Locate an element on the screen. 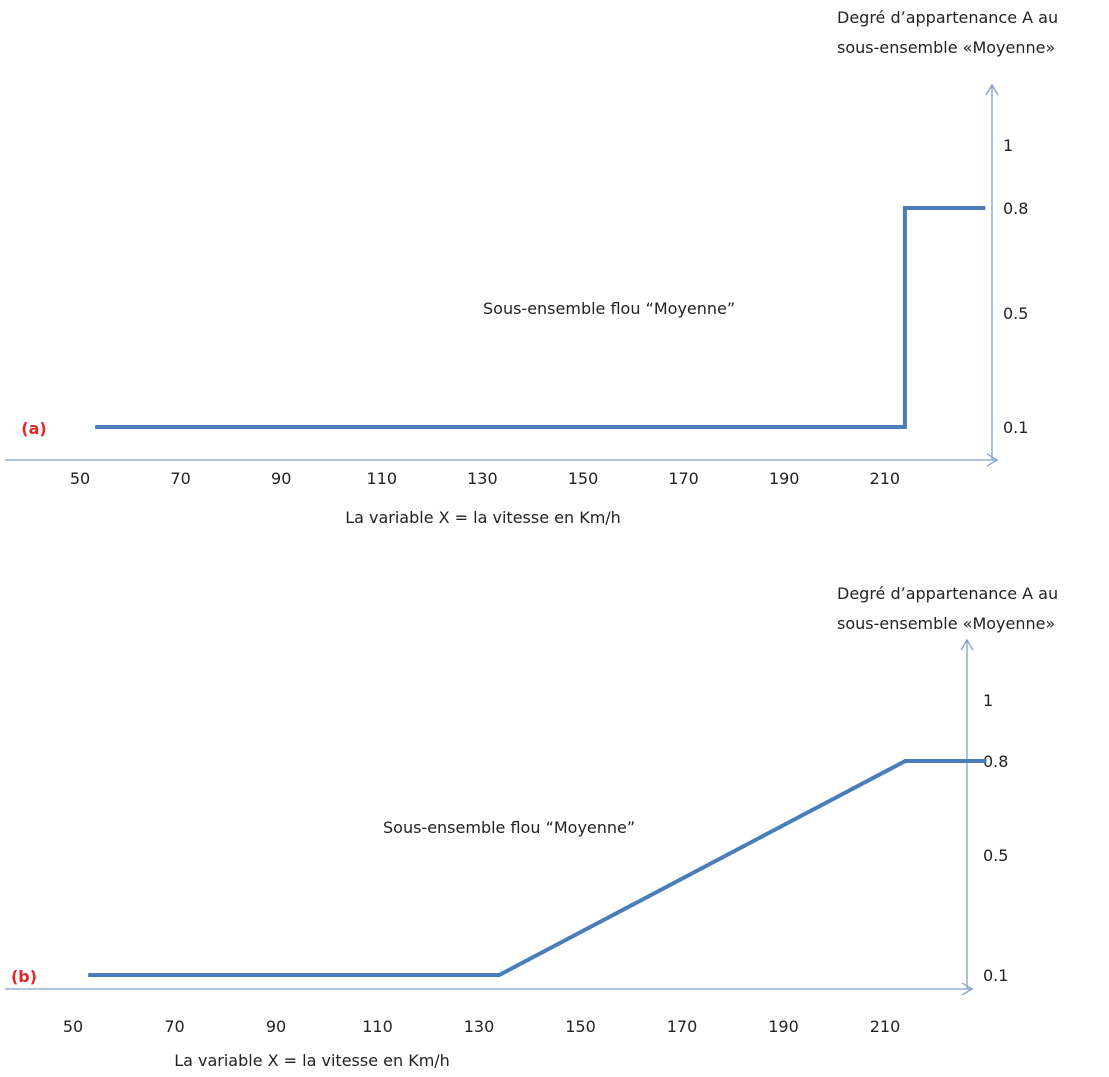  panel-a-x-tick-label: 130 is located at coordinates (482, 478).